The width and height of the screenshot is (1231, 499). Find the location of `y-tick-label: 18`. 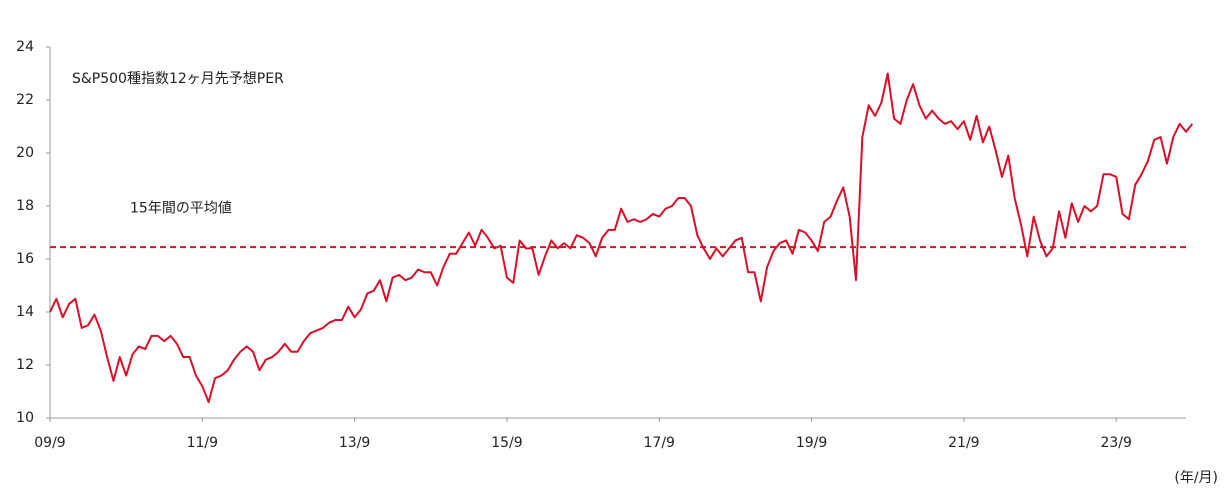

y-tick-label: 18 is located at coordinates (25, 206).